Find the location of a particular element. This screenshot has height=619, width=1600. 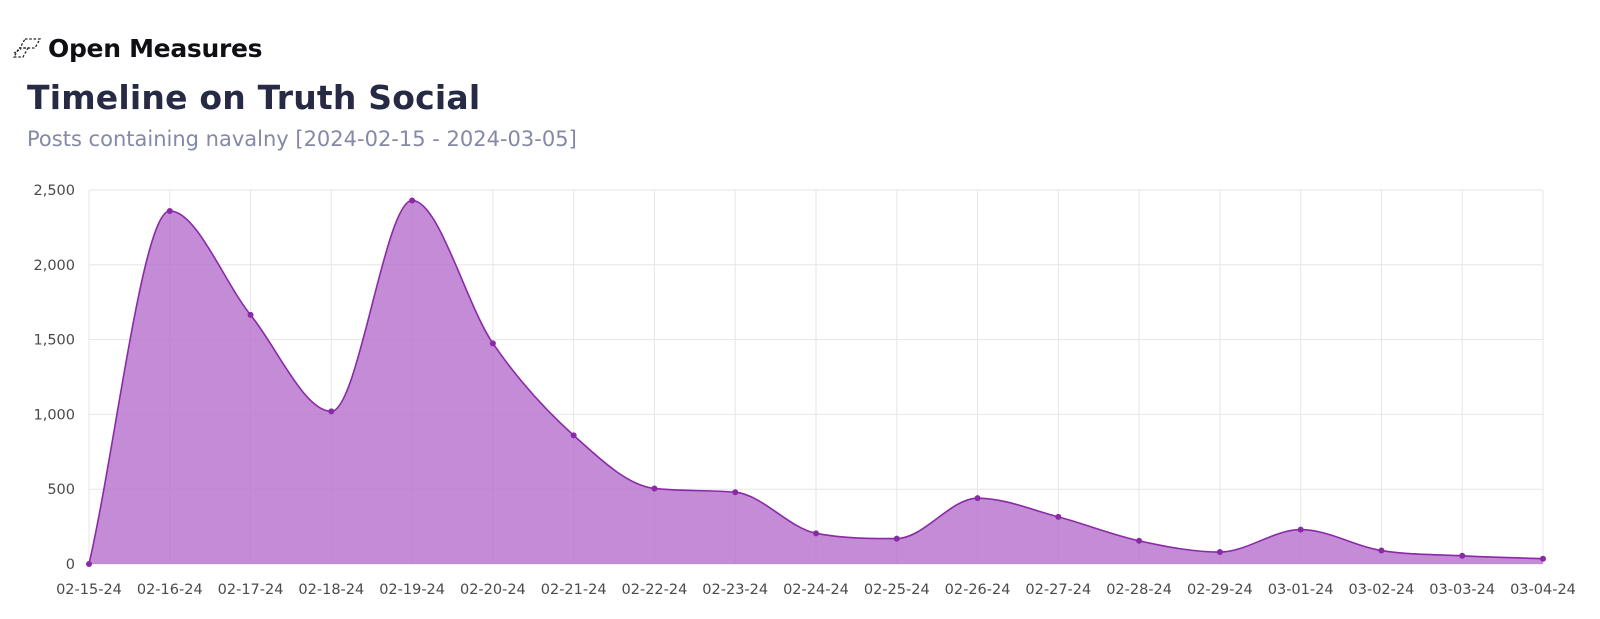

chart-title: Timeline on Truth Social is located at coordinates (254, 97).